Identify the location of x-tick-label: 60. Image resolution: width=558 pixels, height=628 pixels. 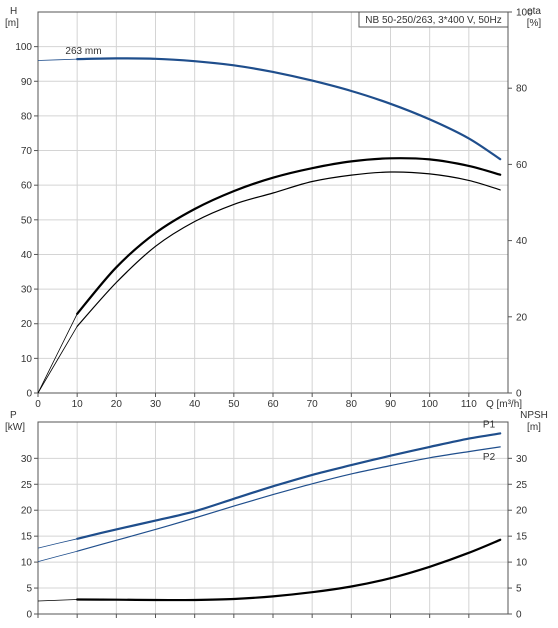
(273, 404).